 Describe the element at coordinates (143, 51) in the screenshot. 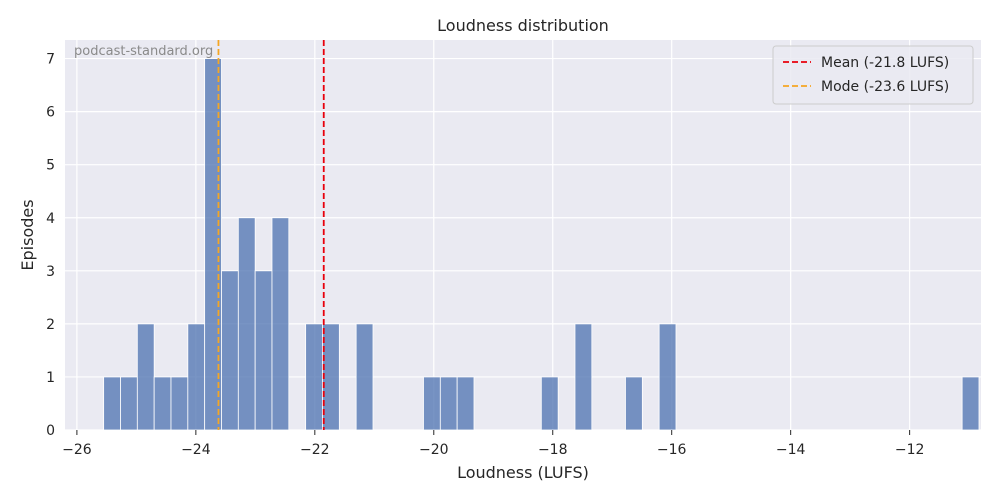

I see `watermark-text: podcast-standard.org` at that location.